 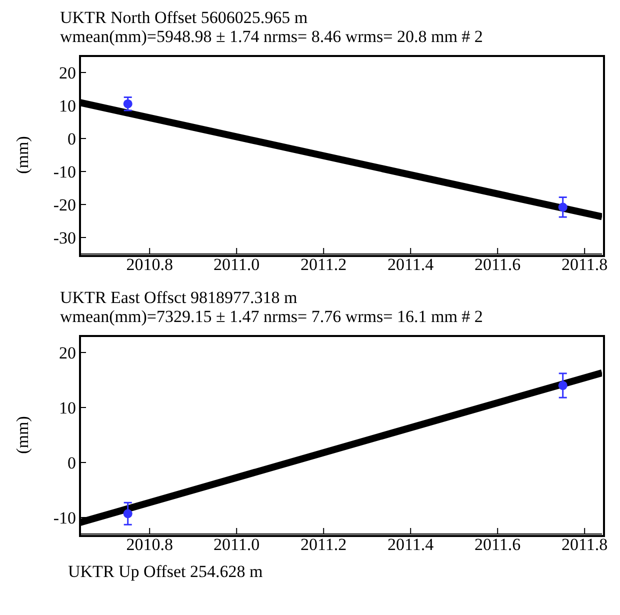 What do you see at coordinates (184, 17) in the screenshot?
I see `chart-title: UKTR North Offset 5606025.965 m` at bounding box center [184, 17].